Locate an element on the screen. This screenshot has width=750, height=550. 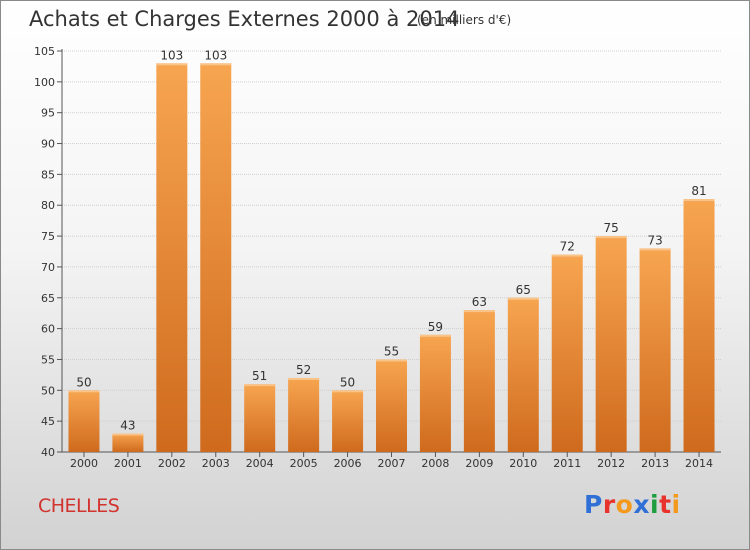
y-tick-label: 90 is located at coordinates (48, 144).